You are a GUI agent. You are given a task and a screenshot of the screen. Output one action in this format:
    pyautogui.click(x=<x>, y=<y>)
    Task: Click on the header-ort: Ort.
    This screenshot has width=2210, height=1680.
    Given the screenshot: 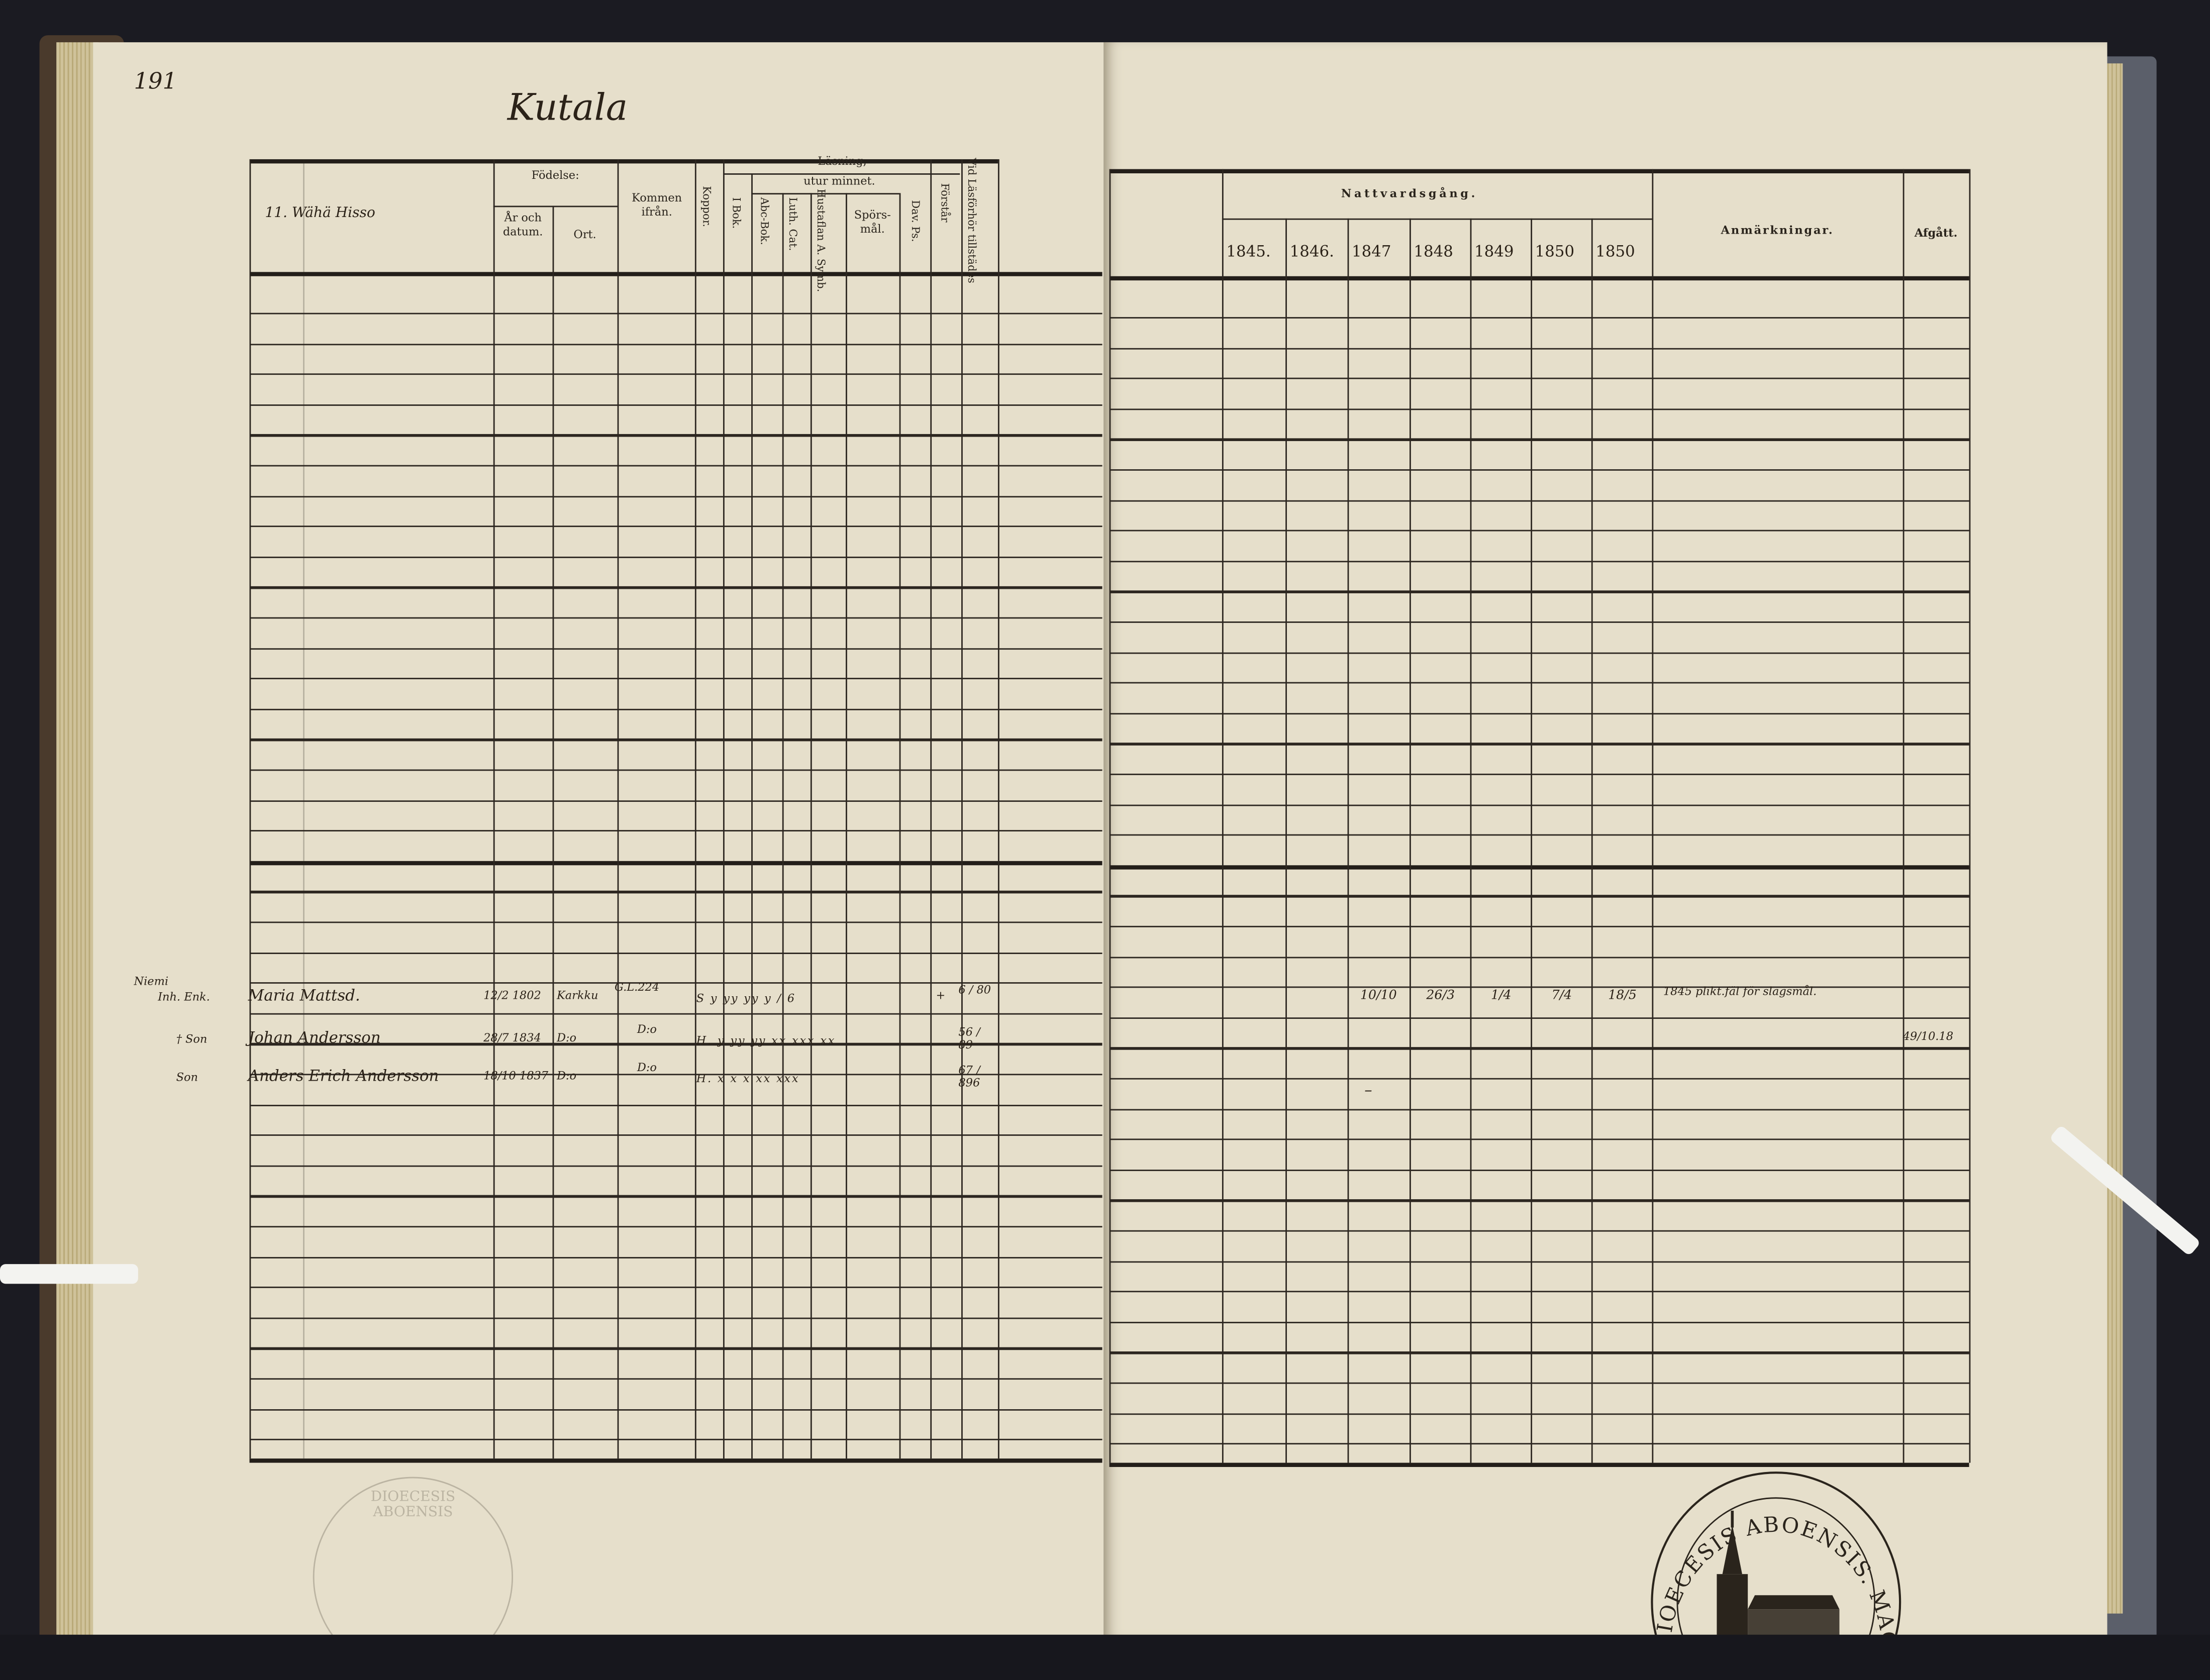 What is the action you would take?
    pyautogui.click(x=585, y=234)
    